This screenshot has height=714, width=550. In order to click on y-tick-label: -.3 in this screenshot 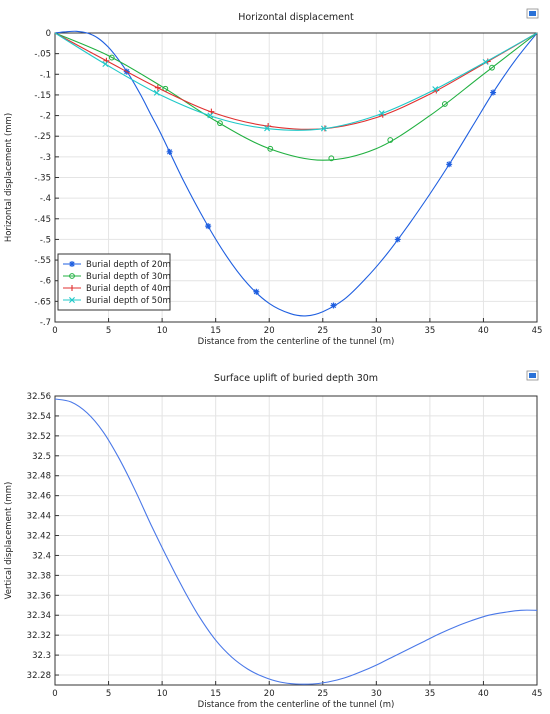, I will do `click(45, 158)`.